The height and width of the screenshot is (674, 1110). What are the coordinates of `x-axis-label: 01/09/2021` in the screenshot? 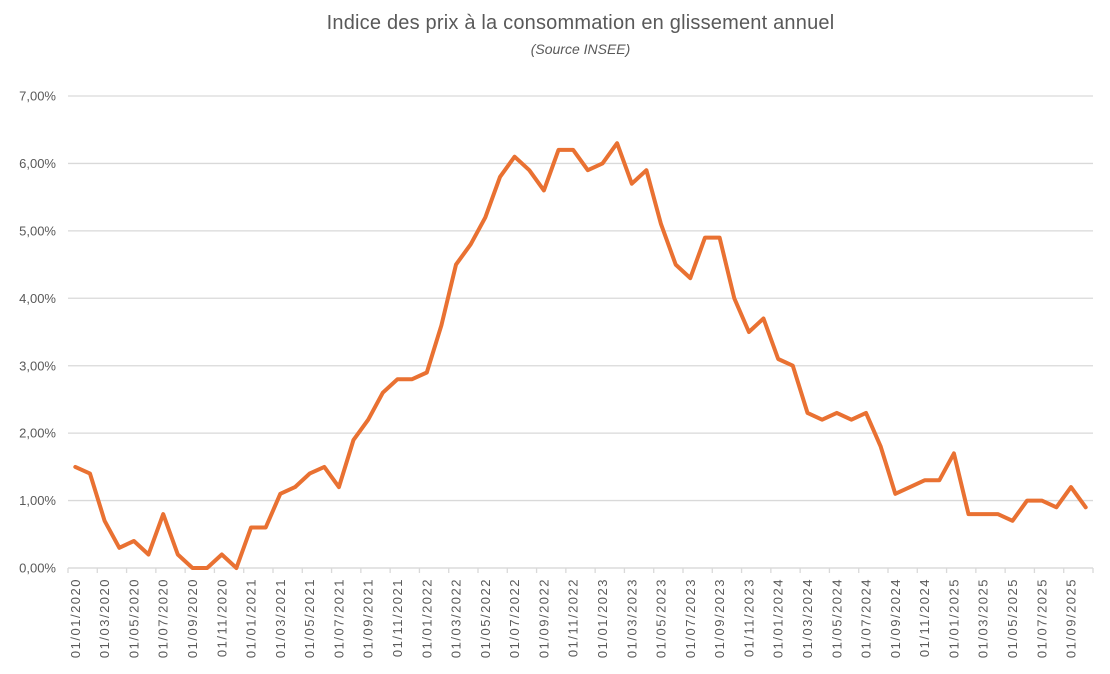 It's located at (368, 618).